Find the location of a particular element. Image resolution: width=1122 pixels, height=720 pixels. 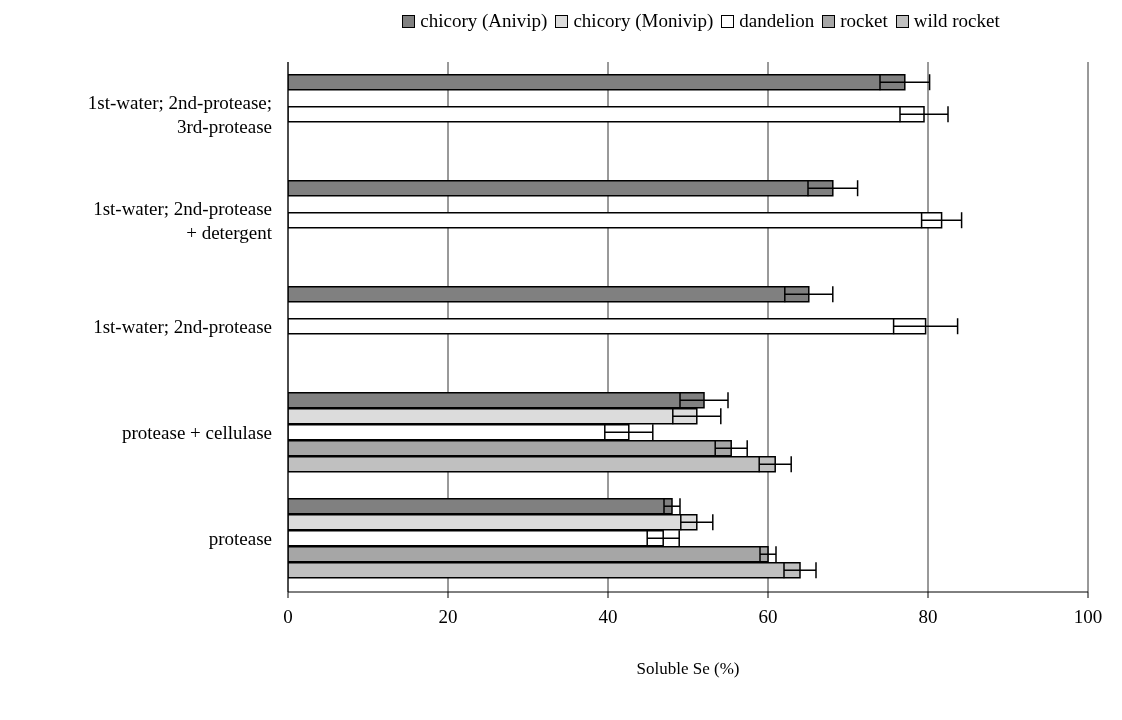

x-tick-label: 100 is located at coordinates (1088, 617).